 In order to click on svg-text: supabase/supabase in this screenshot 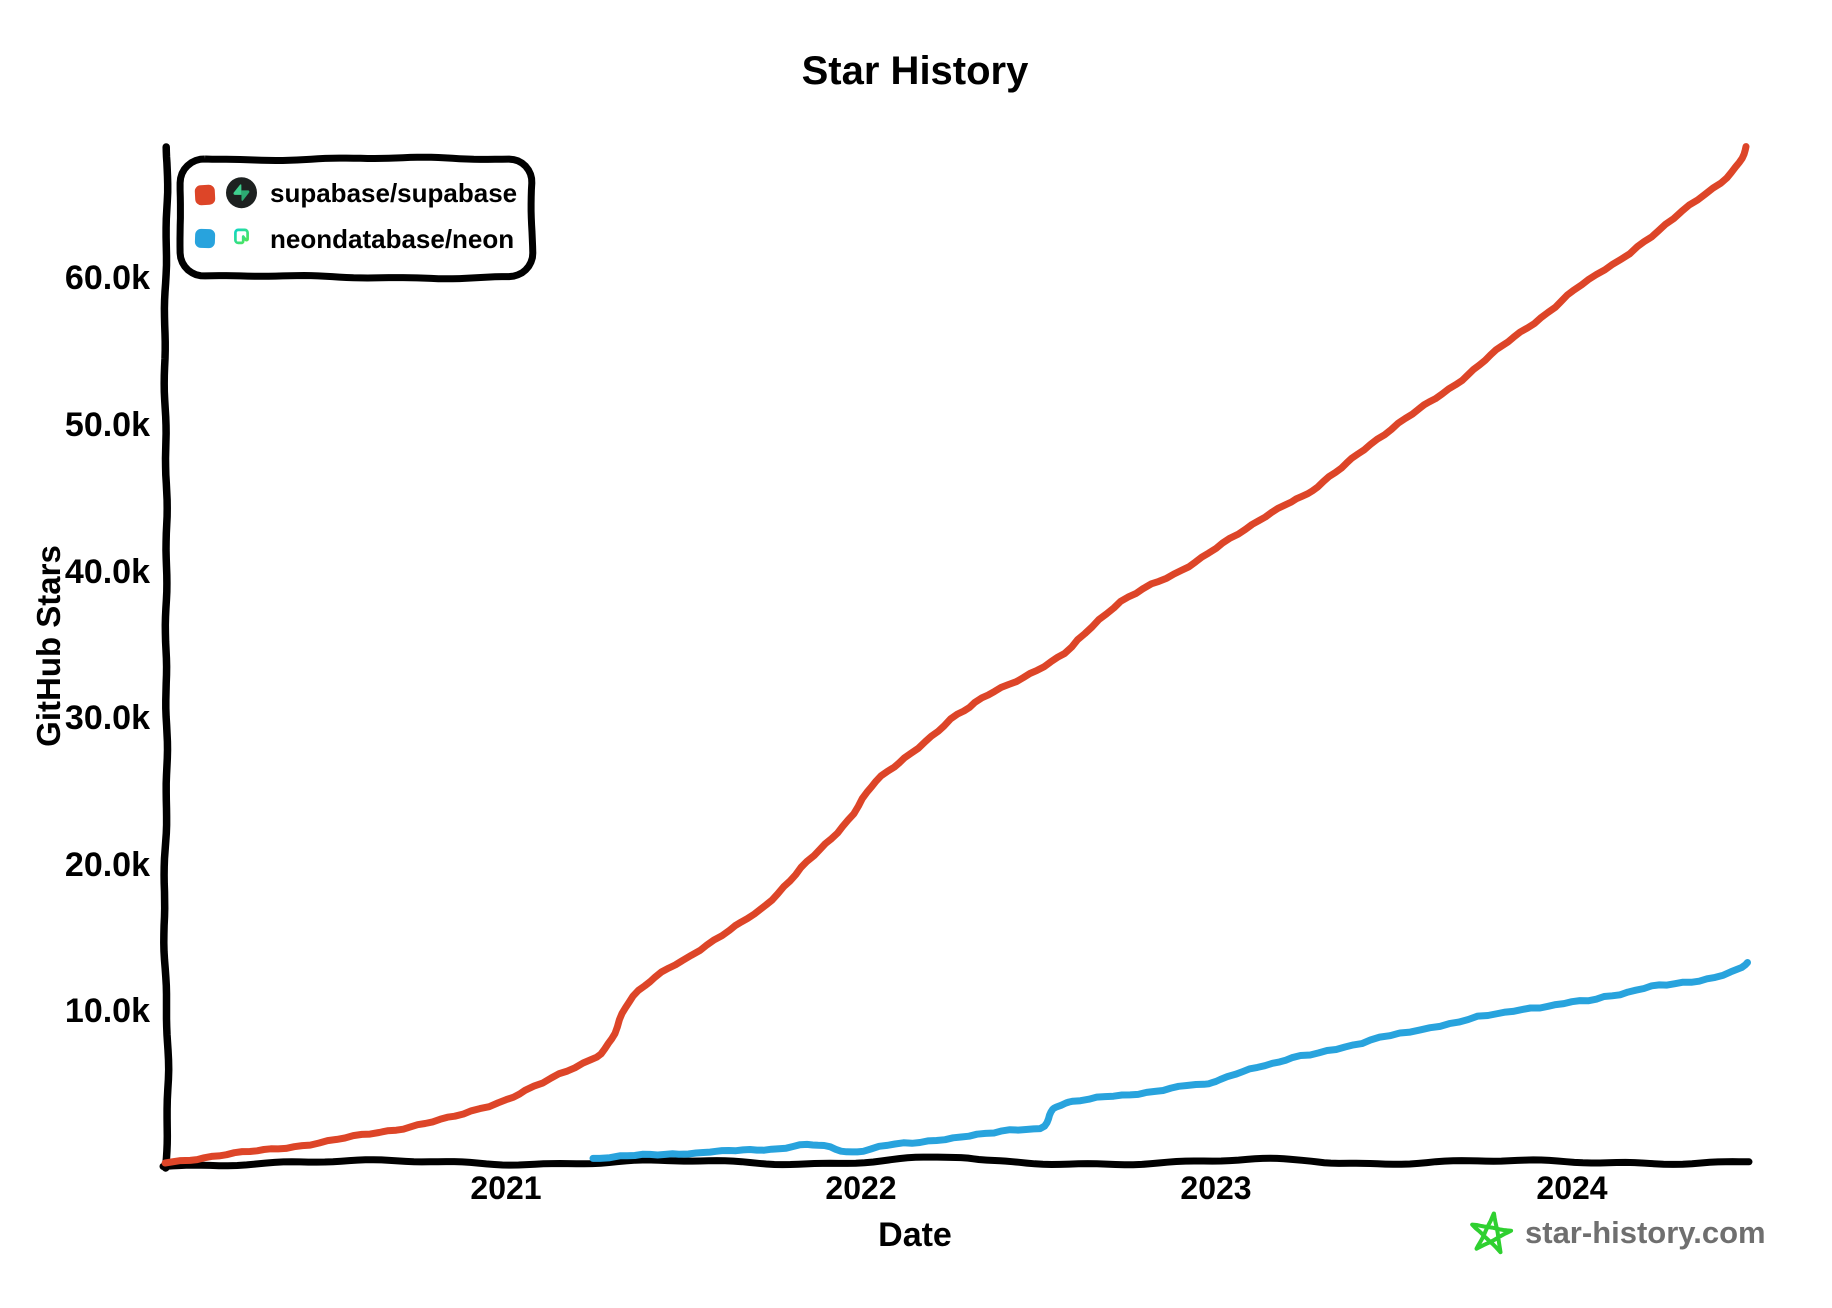, I will do `click(393, 193)`.